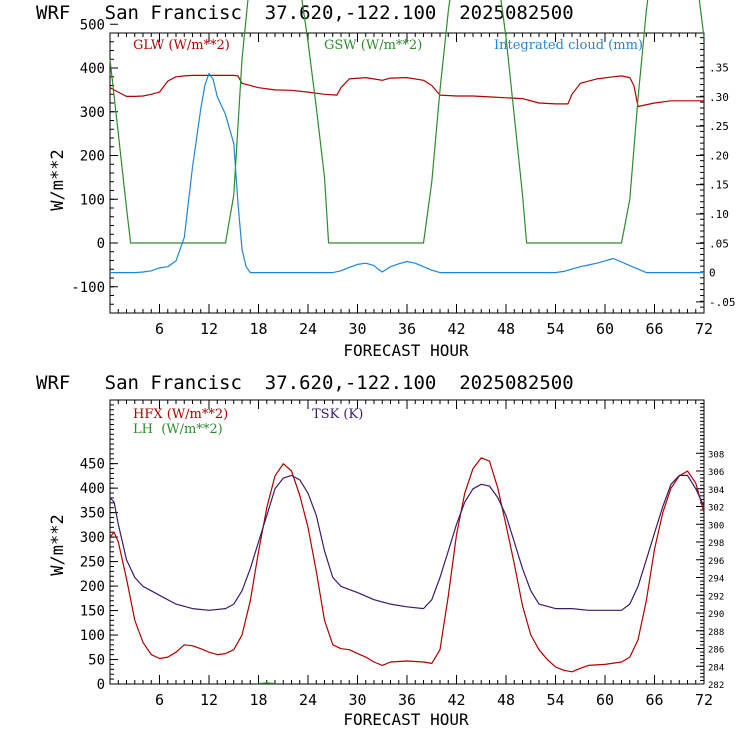  What do you see at coordinates (434, 700) in the screenshot?
I see `panel2-x-tick-labels: 6 12 18 24 30 36 42 48 54 60 66 72` at bounding box center [434, 700].